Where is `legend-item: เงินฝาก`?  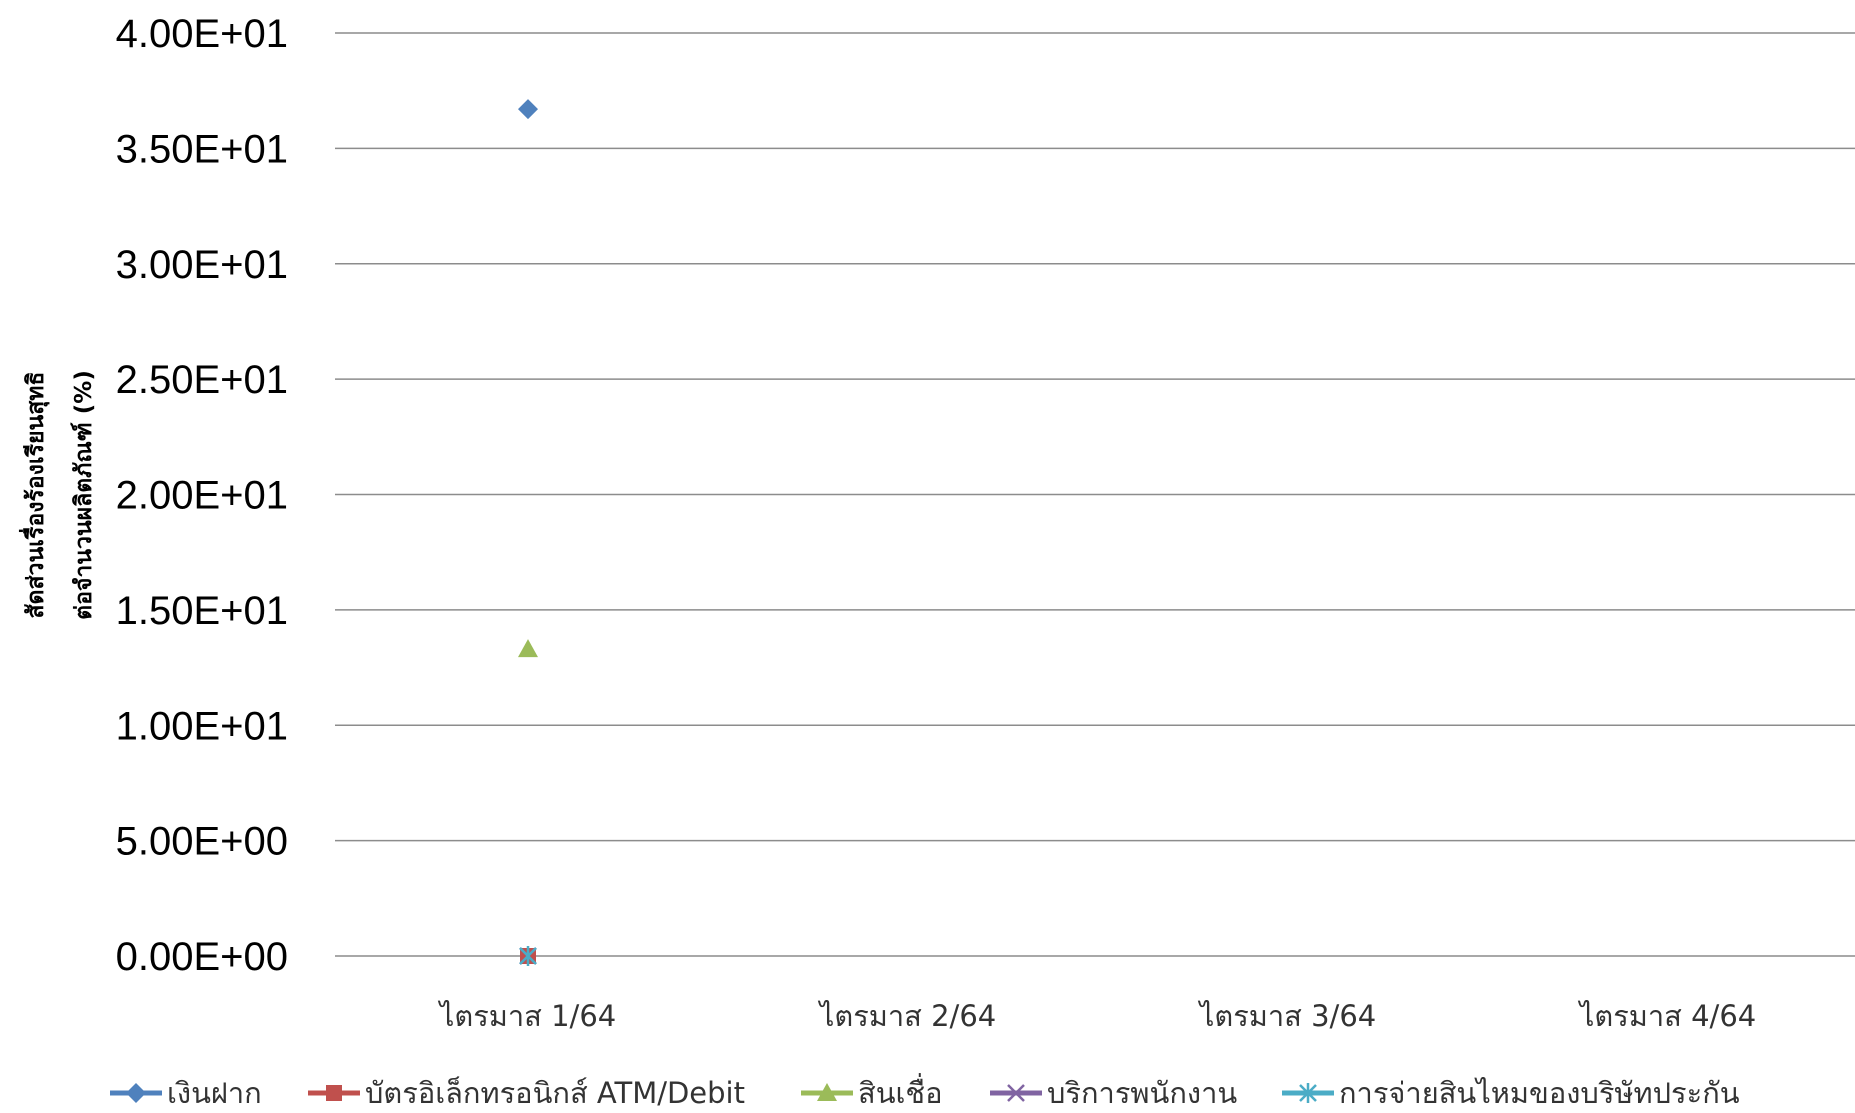
legend-item: เงินฝาก is located at coordinates (186, 1093).